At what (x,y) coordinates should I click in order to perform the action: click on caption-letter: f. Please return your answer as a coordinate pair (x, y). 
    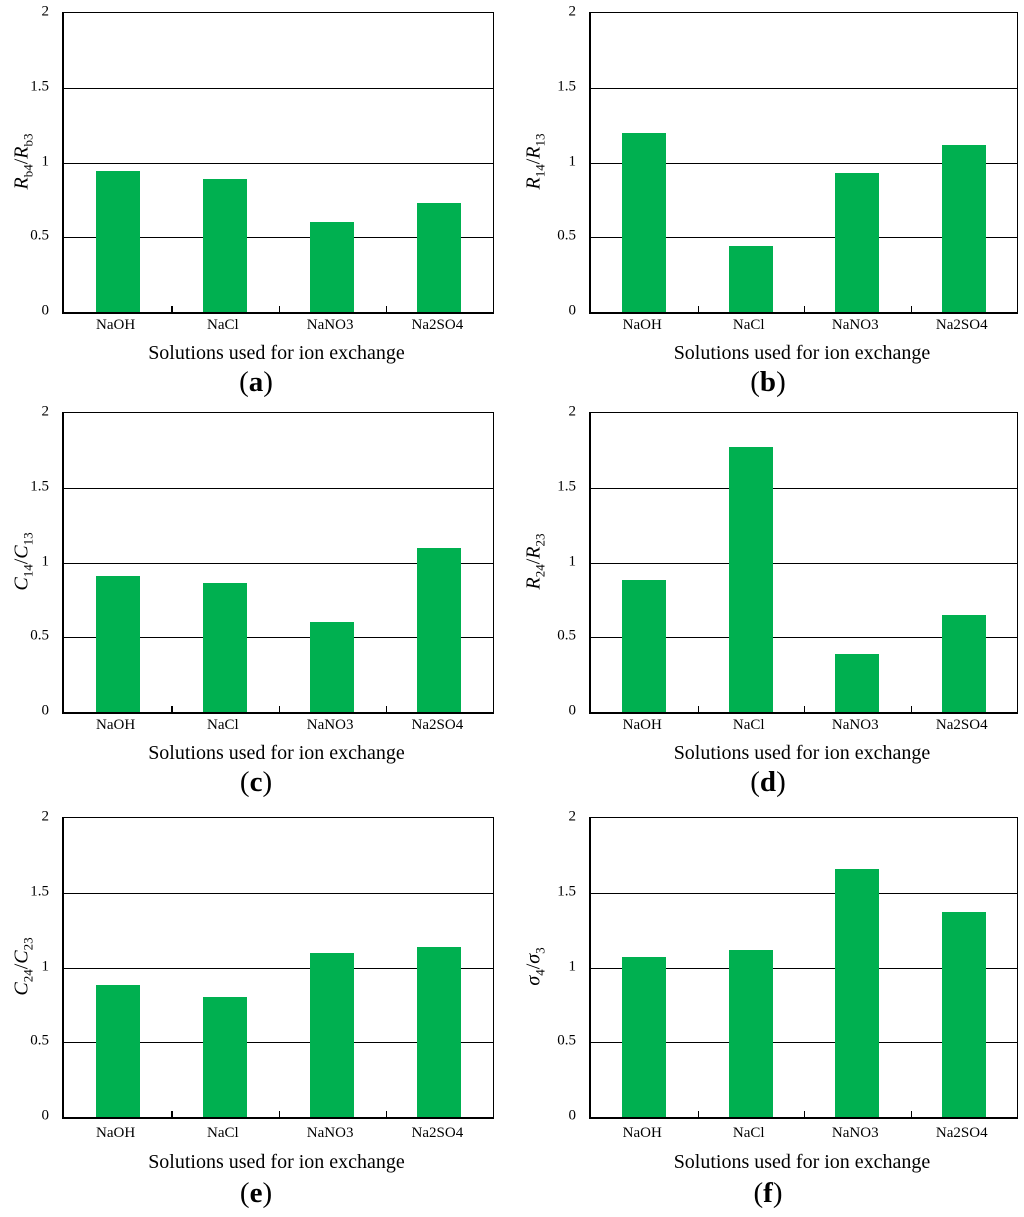
    Looking at the image, I should click on (768, 1193).